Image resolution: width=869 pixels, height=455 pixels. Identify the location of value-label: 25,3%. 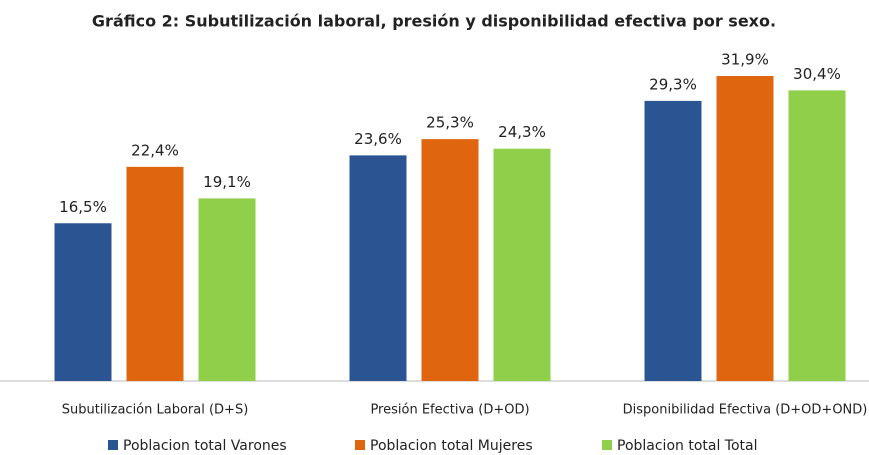
(450, 123).